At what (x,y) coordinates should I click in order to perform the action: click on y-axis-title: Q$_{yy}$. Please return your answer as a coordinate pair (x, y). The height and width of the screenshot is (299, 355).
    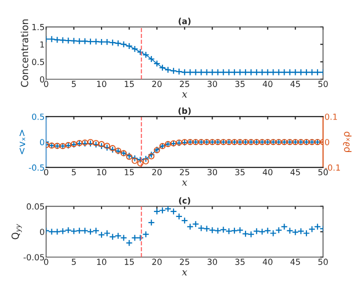
    Looking at the image, I should click on (17, 232).